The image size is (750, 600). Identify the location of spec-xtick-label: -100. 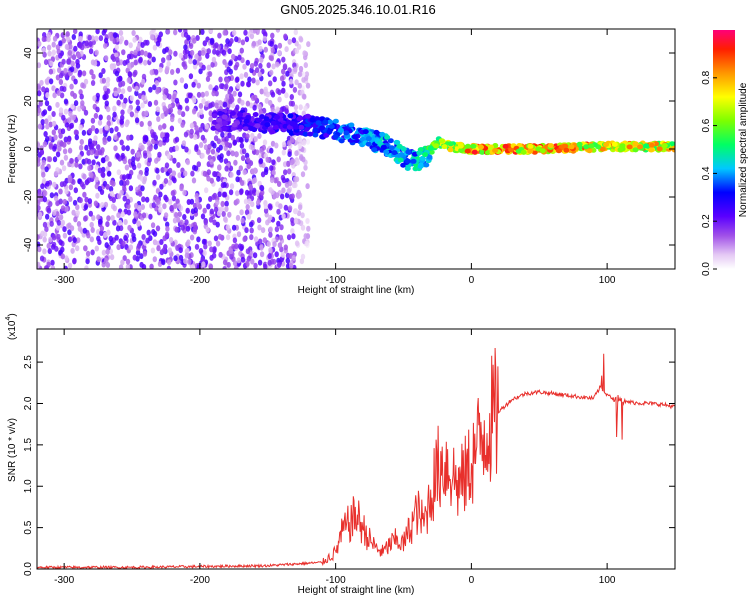
(336, 280).